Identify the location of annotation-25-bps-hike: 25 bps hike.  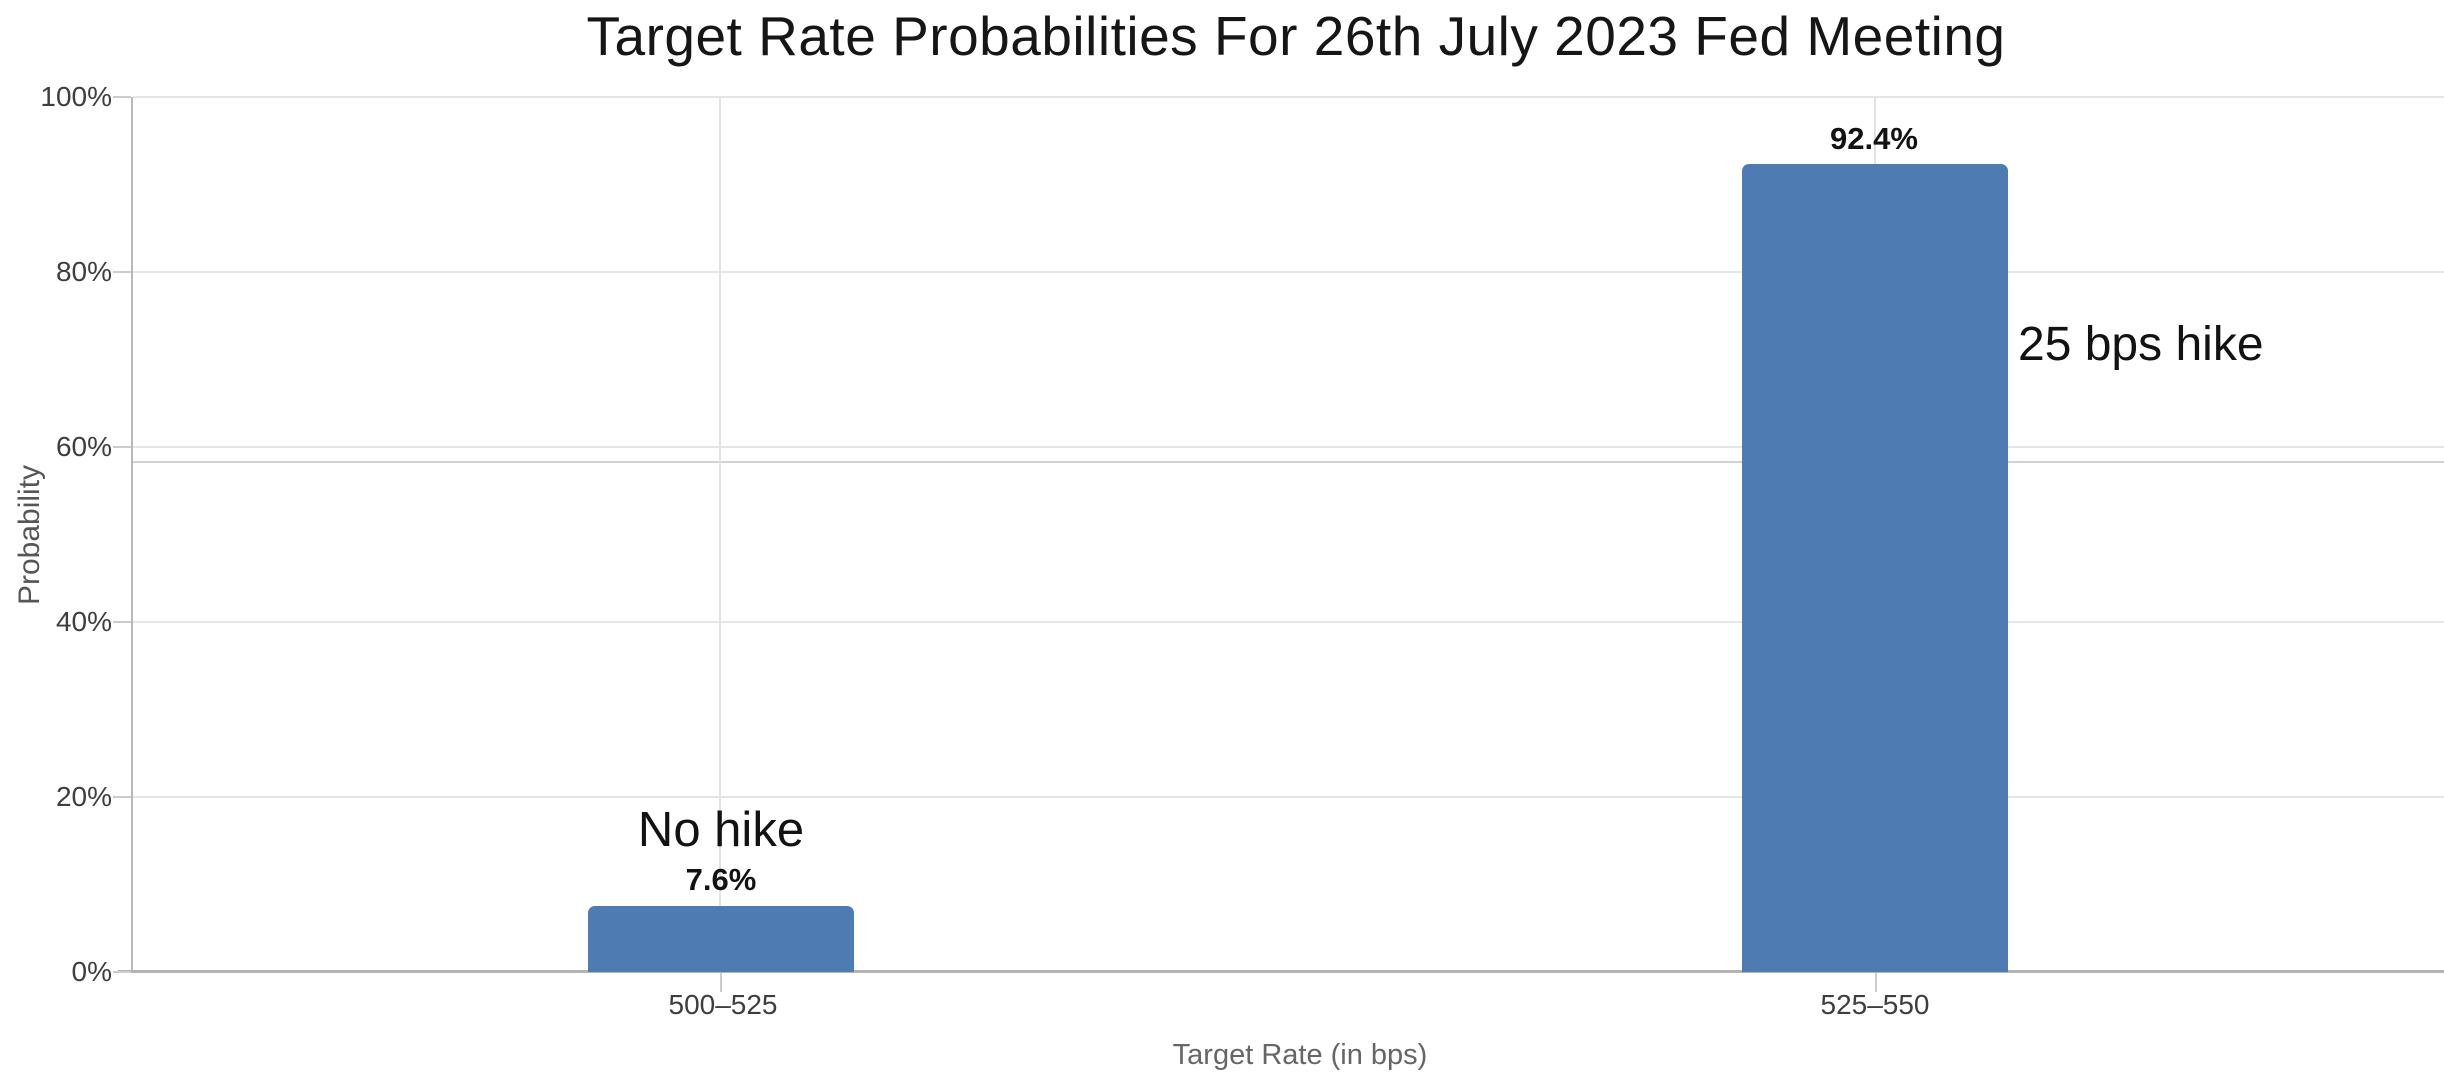
(2141, 344).